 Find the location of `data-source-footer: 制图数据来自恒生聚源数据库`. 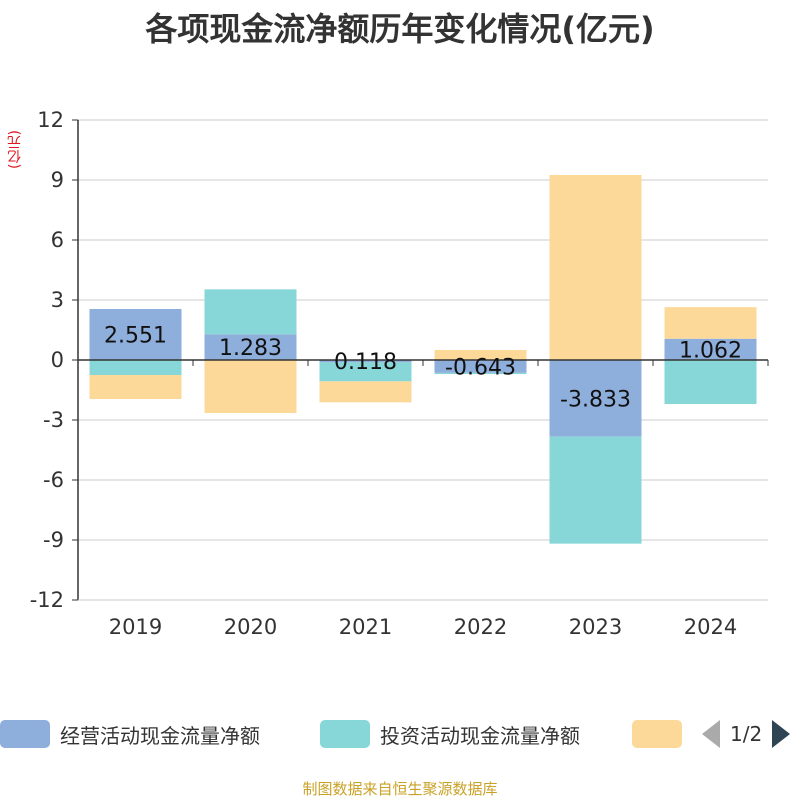

data-source-footer: 制图数据来自恒生聚源数据库 is located at coordinates (400, 789).